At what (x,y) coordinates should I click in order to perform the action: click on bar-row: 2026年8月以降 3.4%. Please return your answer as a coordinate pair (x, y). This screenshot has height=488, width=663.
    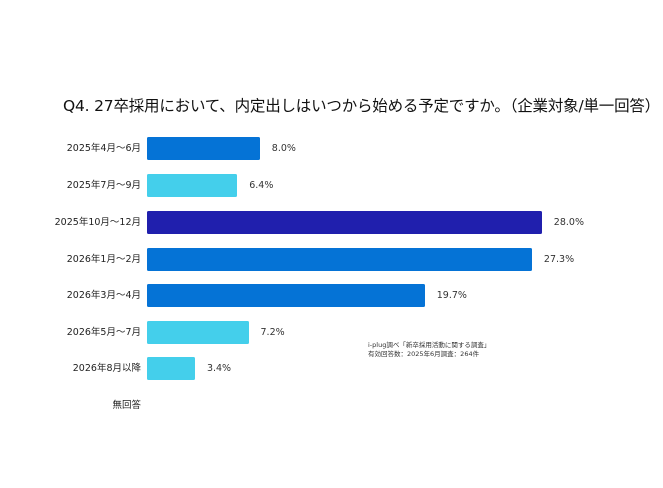
    Looking at the image, I should click on (331, 368).